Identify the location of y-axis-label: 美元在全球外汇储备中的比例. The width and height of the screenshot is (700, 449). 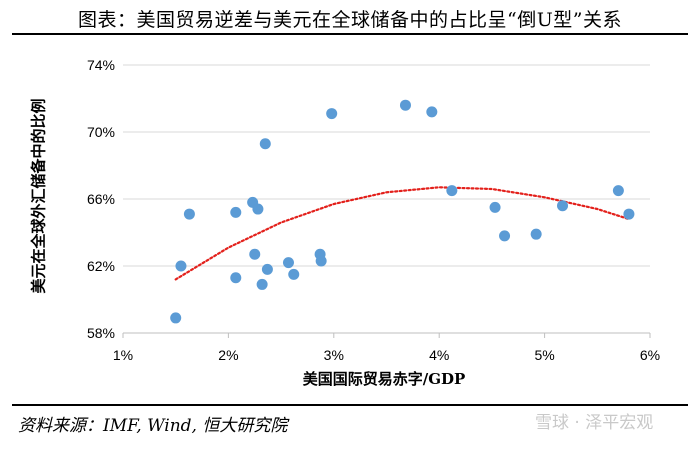
(38, 196).